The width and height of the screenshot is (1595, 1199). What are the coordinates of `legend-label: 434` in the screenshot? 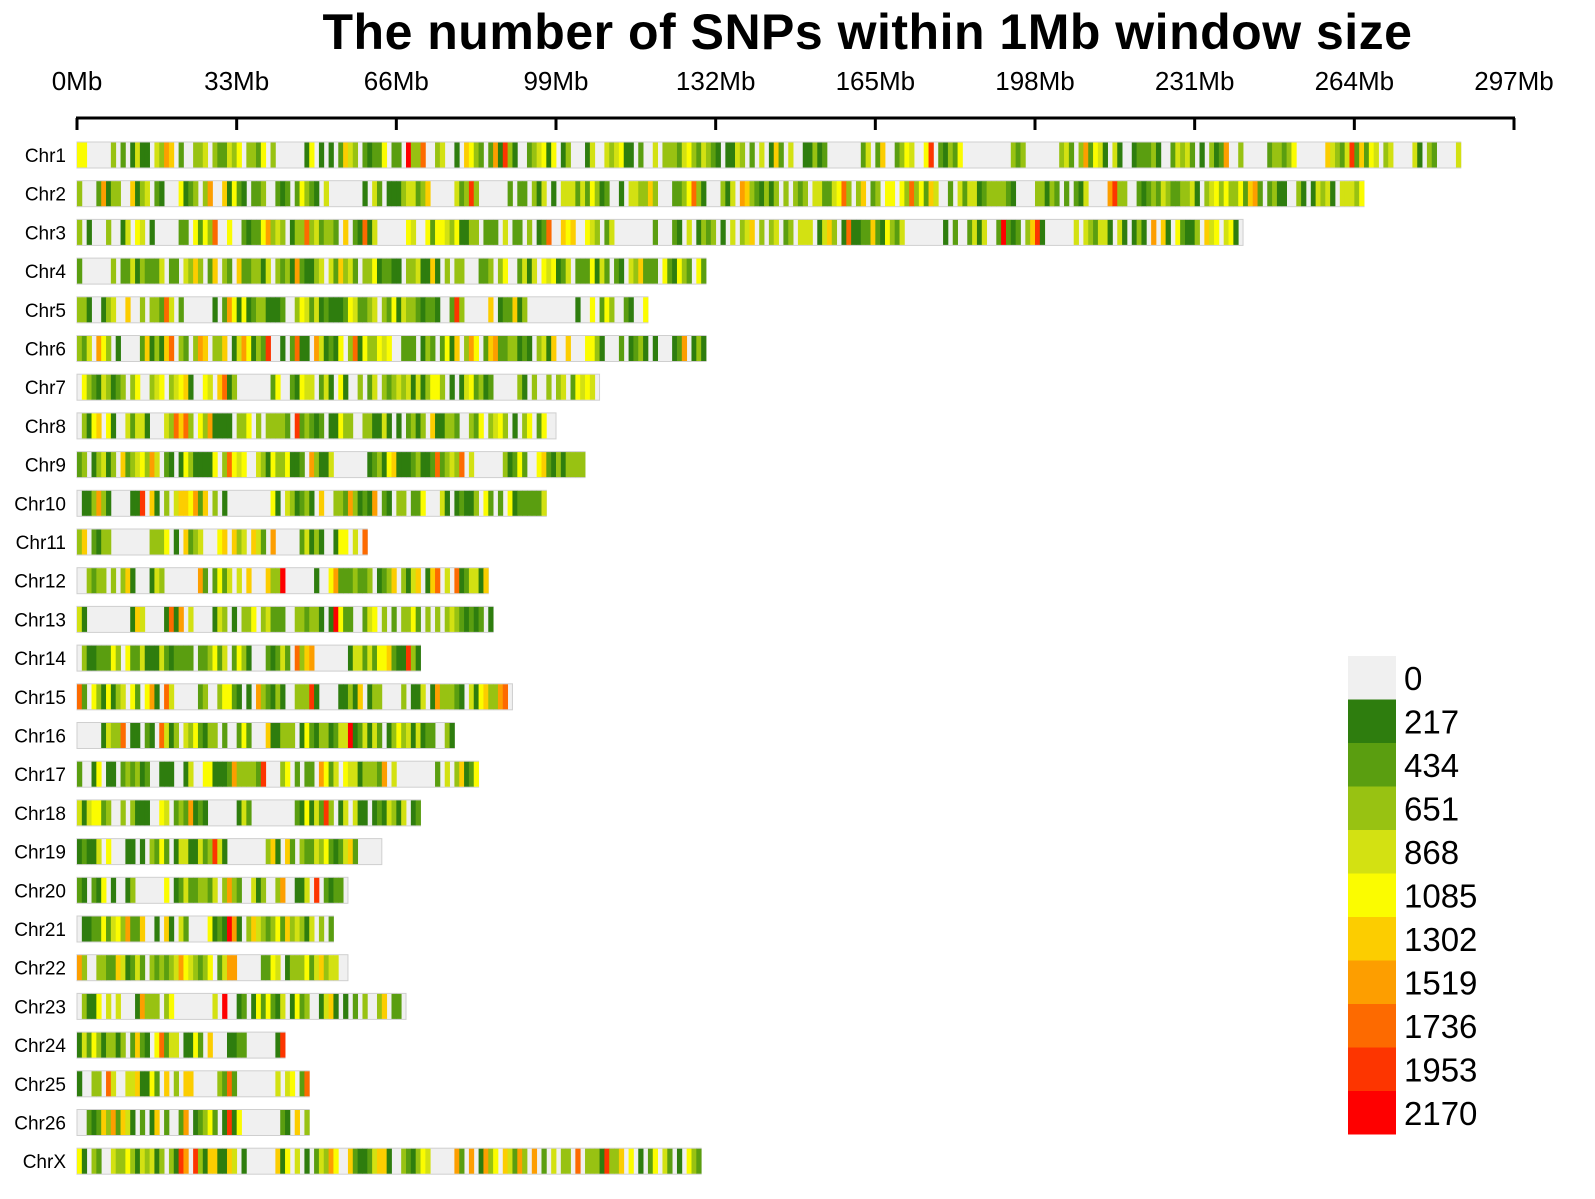 It's located at (1431, 765).